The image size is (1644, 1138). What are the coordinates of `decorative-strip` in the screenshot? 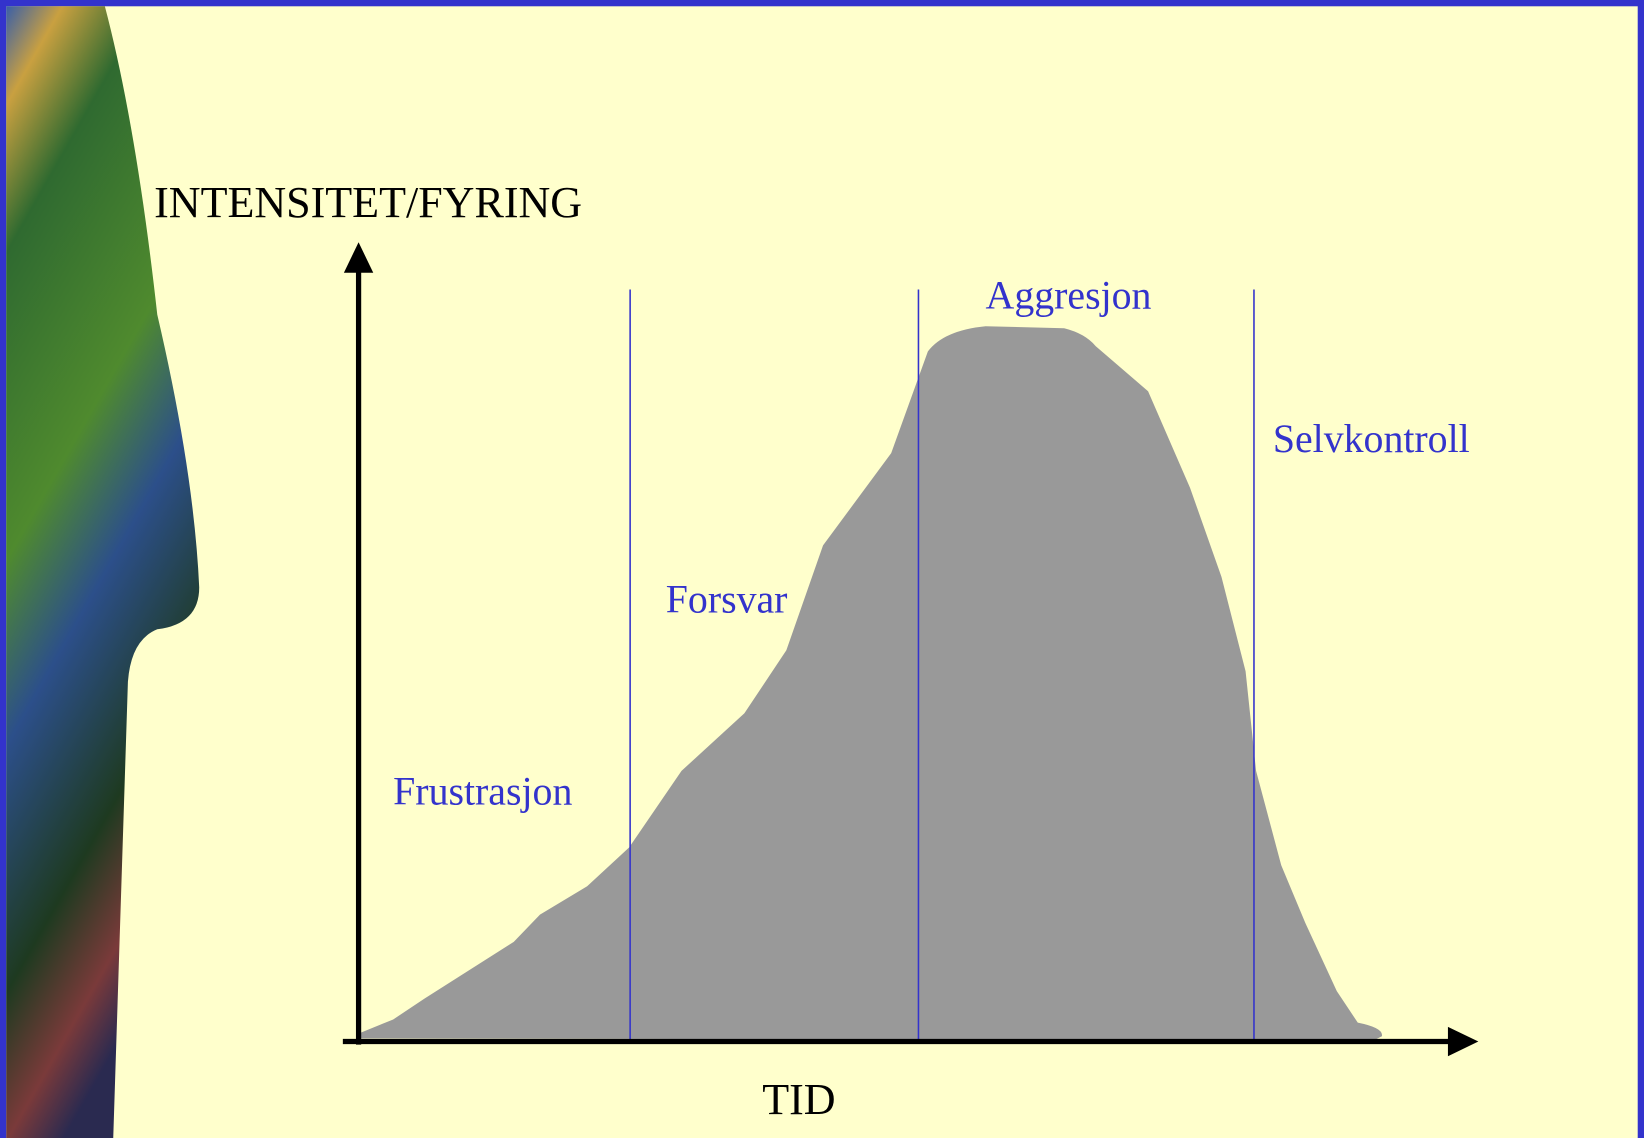 It's located at (103, 572).